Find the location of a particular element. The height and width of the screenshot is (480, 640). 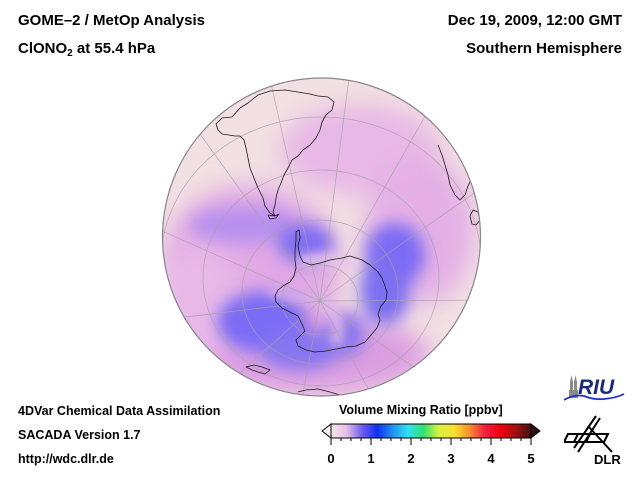

colorbar is located at coordinates (431, 433).